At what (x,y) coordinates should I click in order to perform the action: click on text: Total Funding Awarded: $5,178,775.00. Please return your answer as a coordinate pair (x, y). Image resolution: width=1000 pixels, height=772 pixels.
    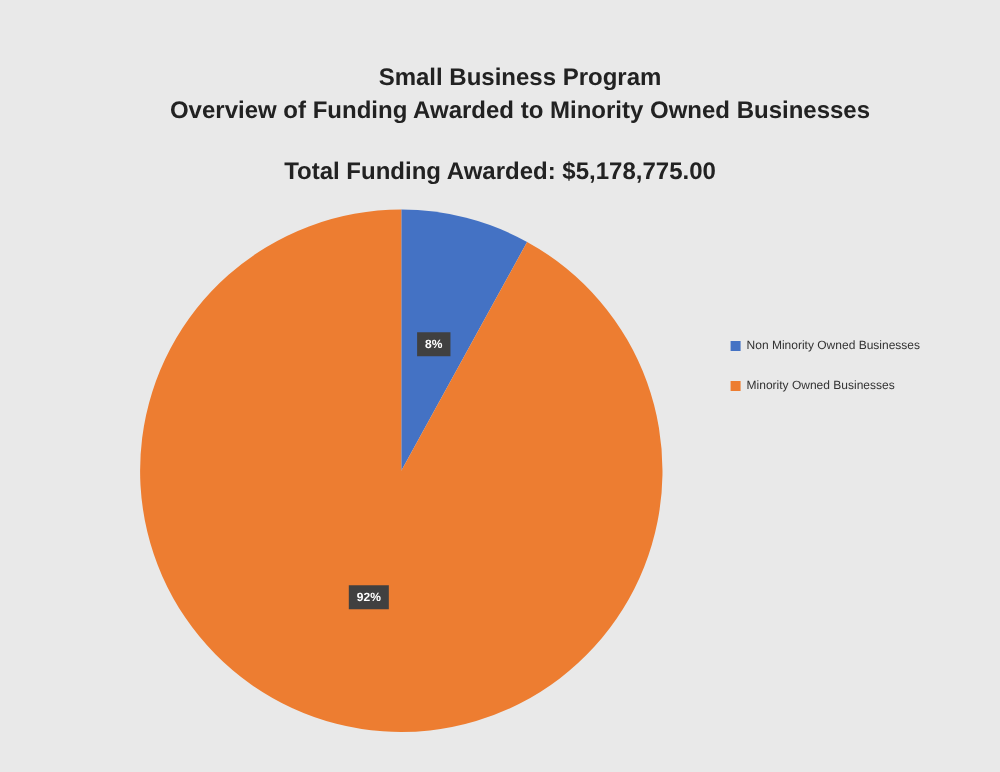
    Looking at the image, I should click on (500, 170).